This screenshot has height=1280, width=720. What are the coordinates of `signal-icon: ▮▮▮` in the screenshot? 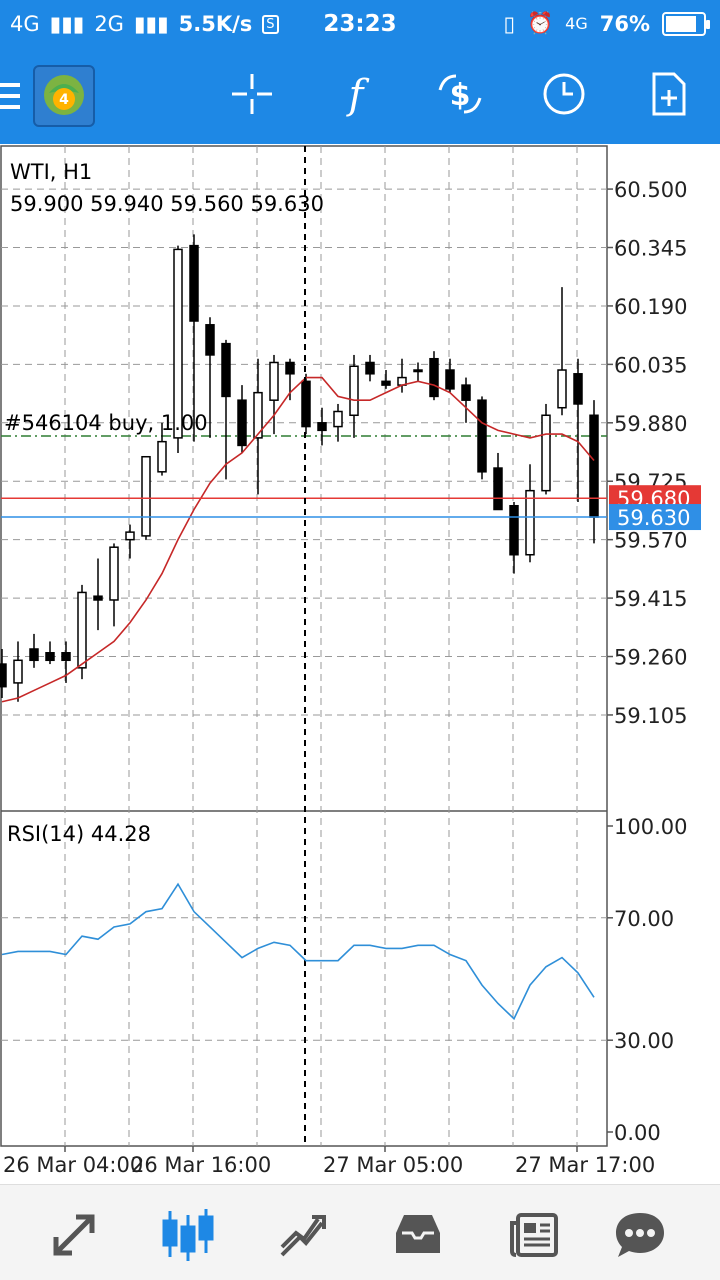 It's located at (67, 24).